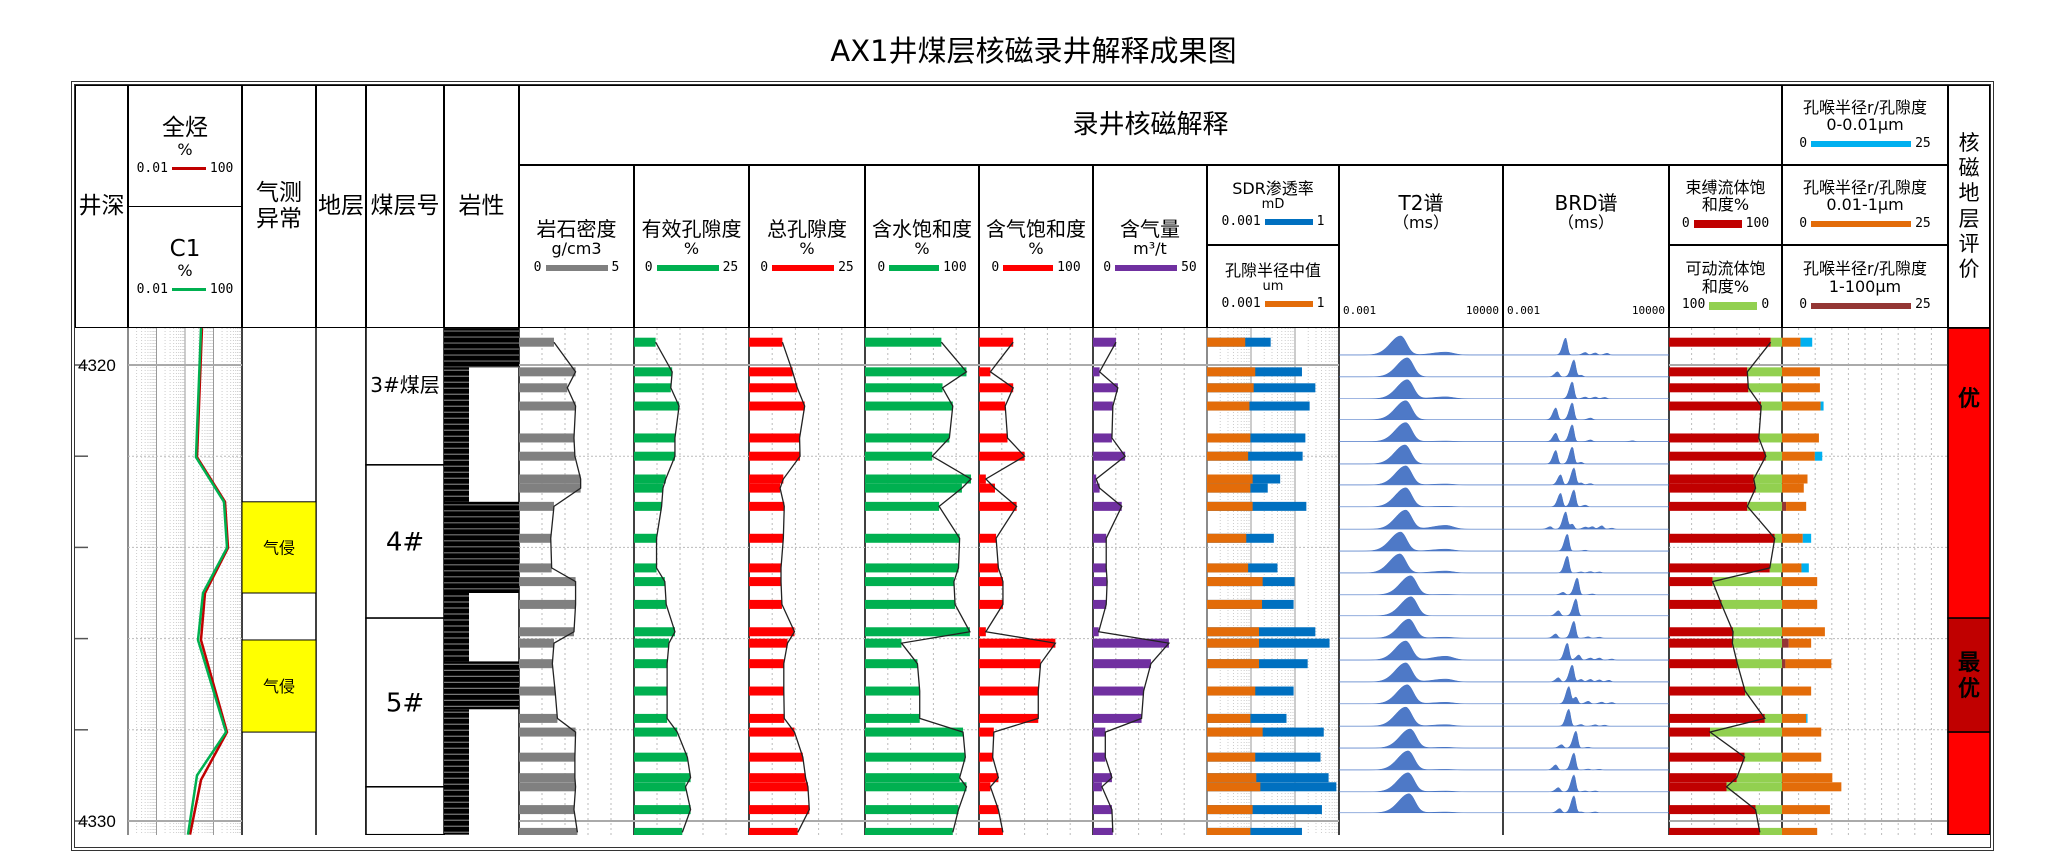  I want to click on legend-max: 5, so click(615, 267).